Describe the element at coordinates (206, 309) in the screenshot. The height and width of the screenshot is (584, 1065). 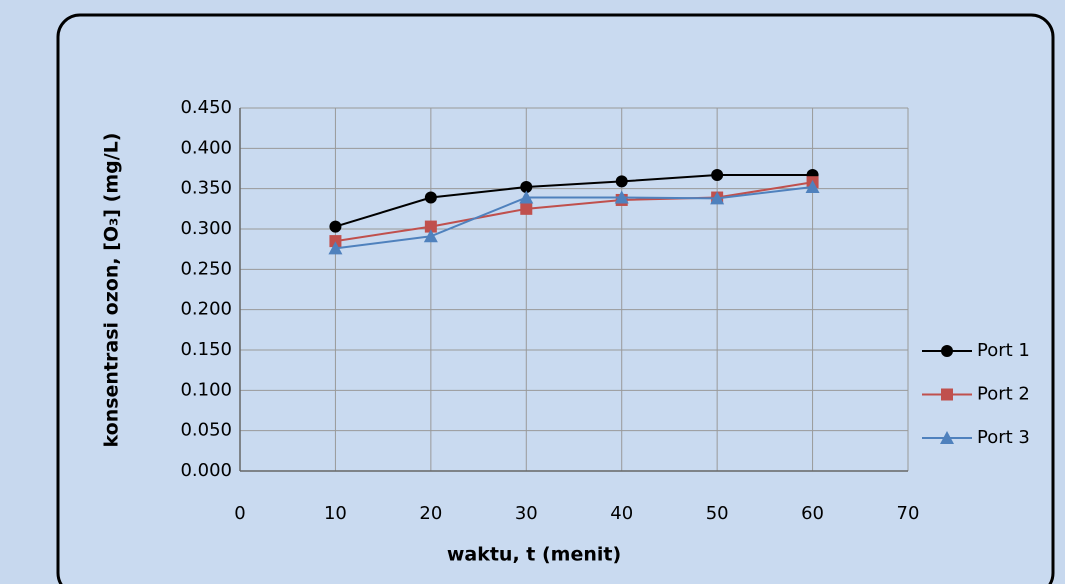
I see `y-tick-label: 0.200` at that location.